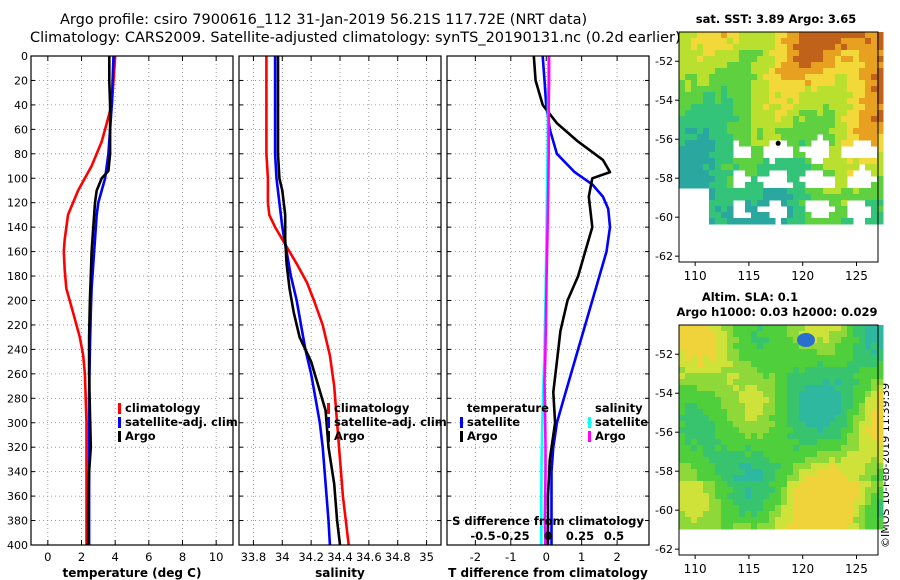 This screenshot has height=580, width=900. I want to click on y-tick-label: 400, so click(17, 545).